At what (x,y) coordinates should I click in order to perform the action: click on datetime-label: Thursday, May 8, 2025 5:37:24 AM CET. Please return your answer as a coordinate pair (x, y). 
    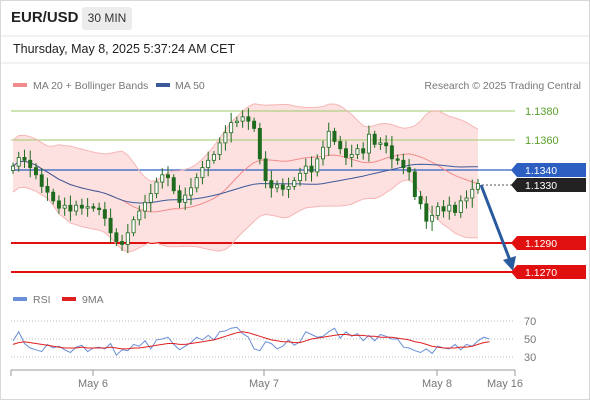
    Looking at the image, I should click on (124, 49).